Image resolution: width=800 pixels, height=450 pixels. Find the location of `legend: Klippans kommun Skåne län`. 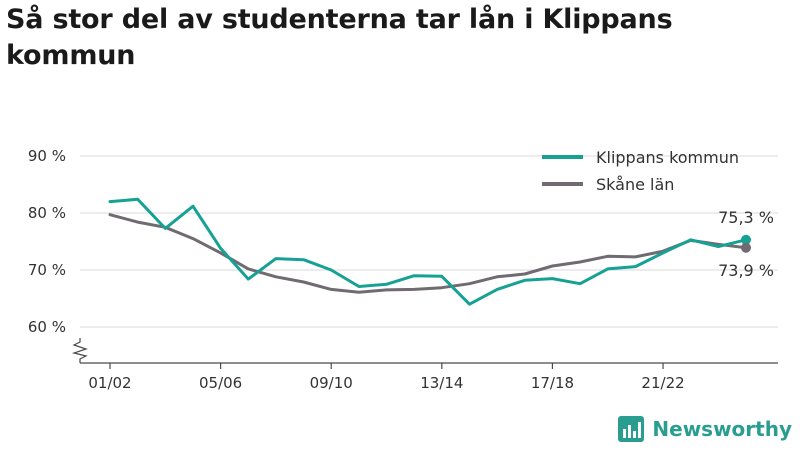

legend: Klippans kommun Skåne län is located at coordinates (640, 171).